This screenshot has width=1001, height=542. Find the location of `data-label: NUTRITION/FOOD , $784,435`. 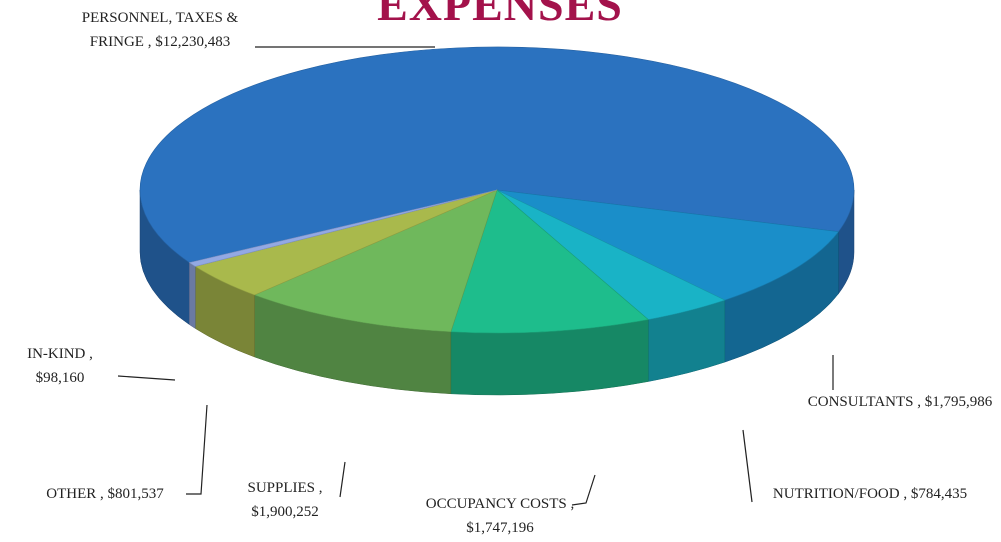

data-label: NUTRITION/FOOD , $784,435 is located at coordinates (870, 494).